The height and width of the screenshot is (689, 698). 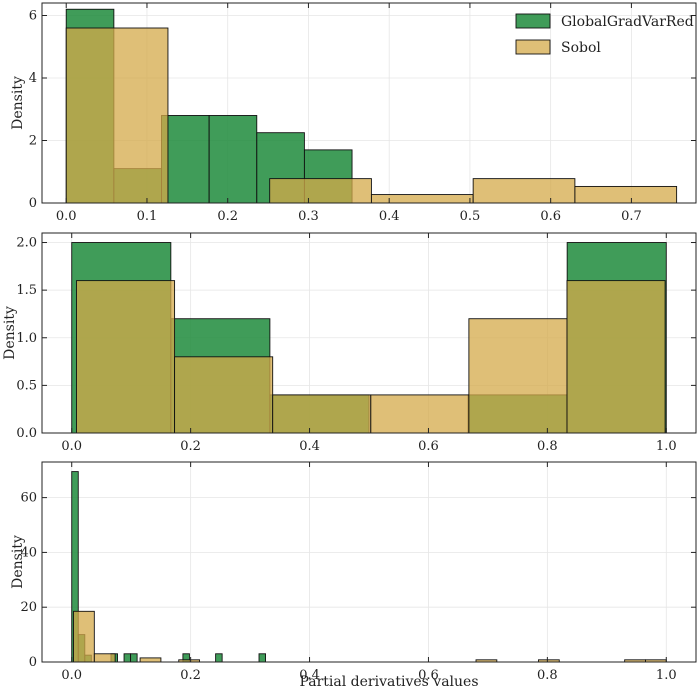 What do you see at coordinates (26, 338) in the screenshot?
I see `y-tick-label: 1.0` at bounding box center [26, 338].